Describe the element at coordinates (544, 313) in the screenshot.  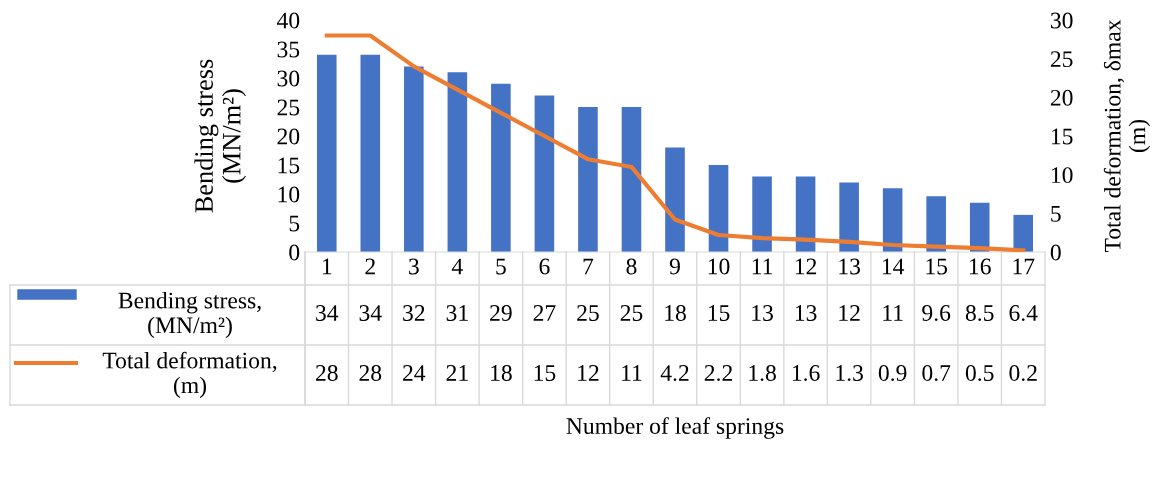
I see `data-label: 27` at that location.